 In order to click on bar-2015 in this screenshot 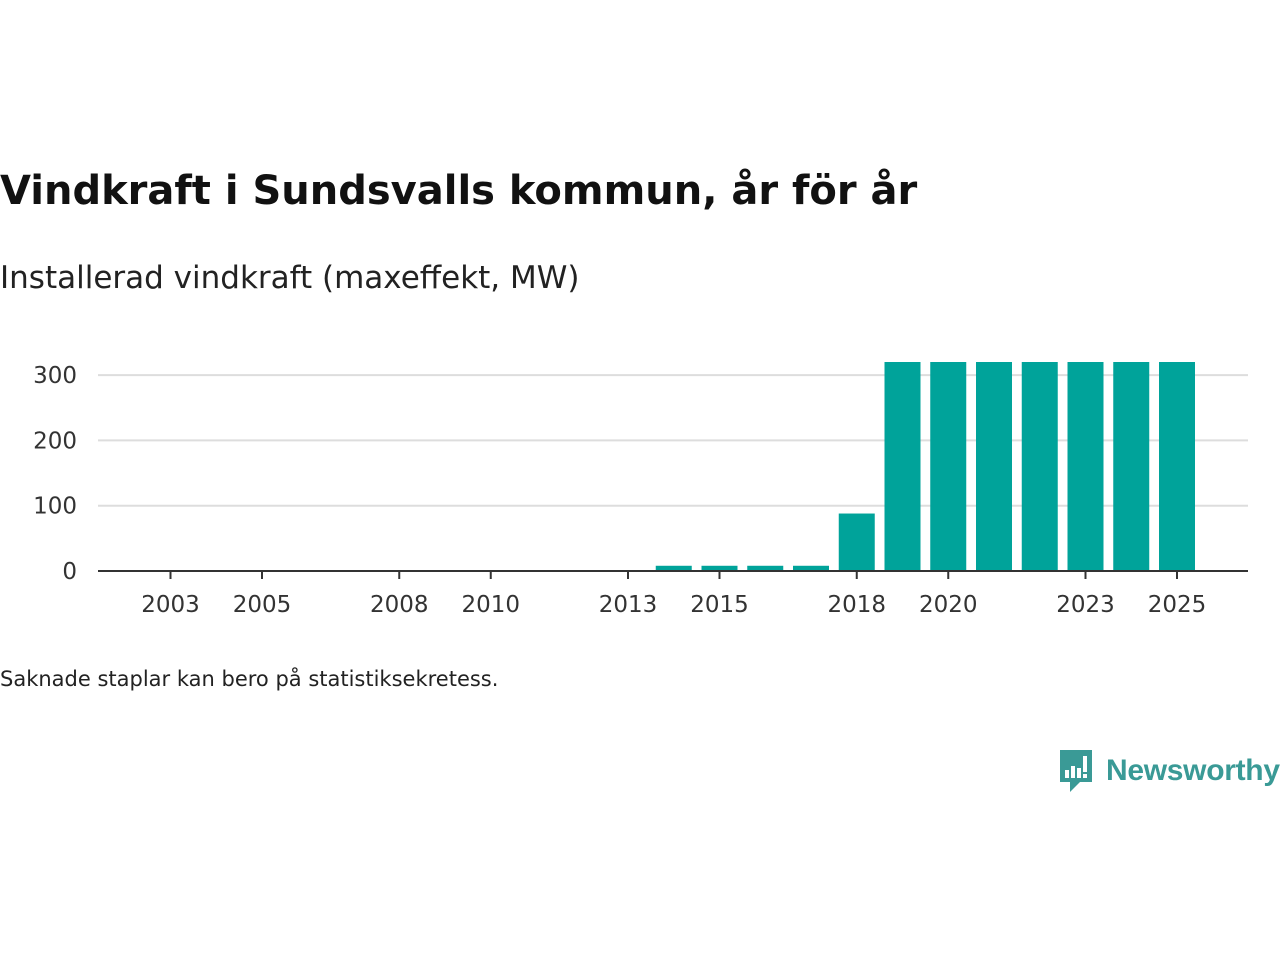, I will do `click(719, 568)`.